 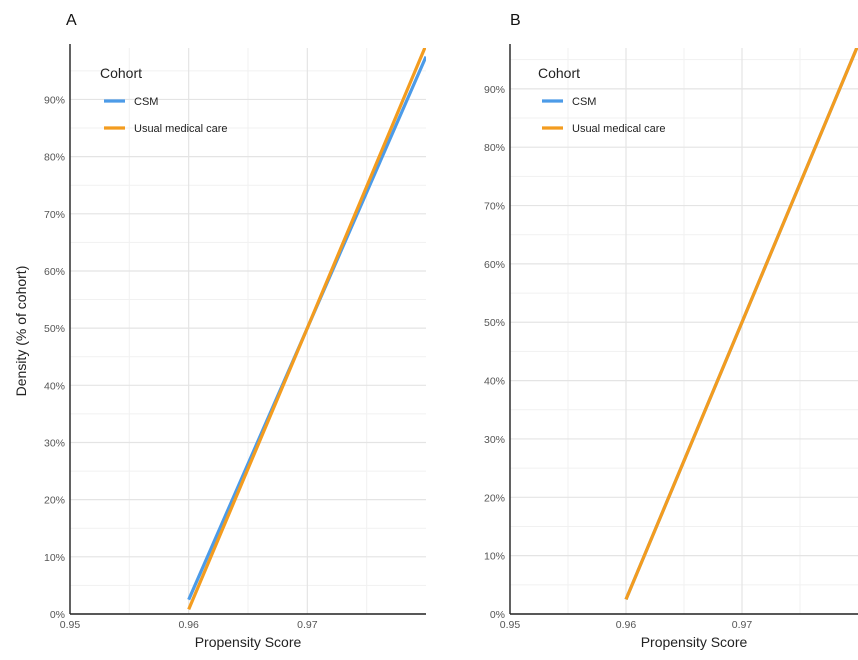 What do you see at coordinates (515, 20) in the screenshot?
I see `panel-label: B` at bounding box center [515, 20].